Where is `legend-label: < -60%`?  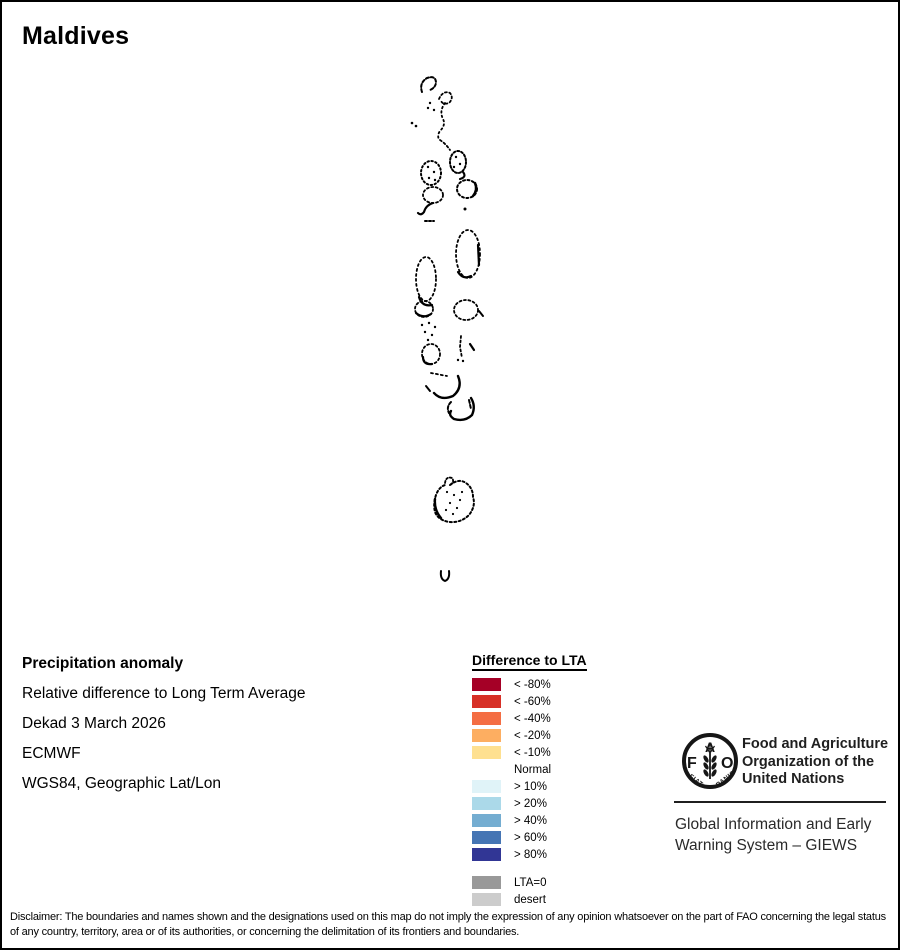 legend-label: < -60% is located at coordinates (532, 701).